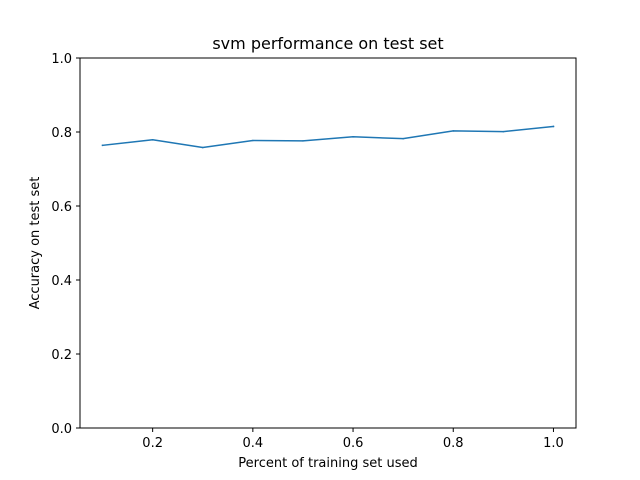  I want to click on chart-title: svm performance on test set, so click(327, 43).